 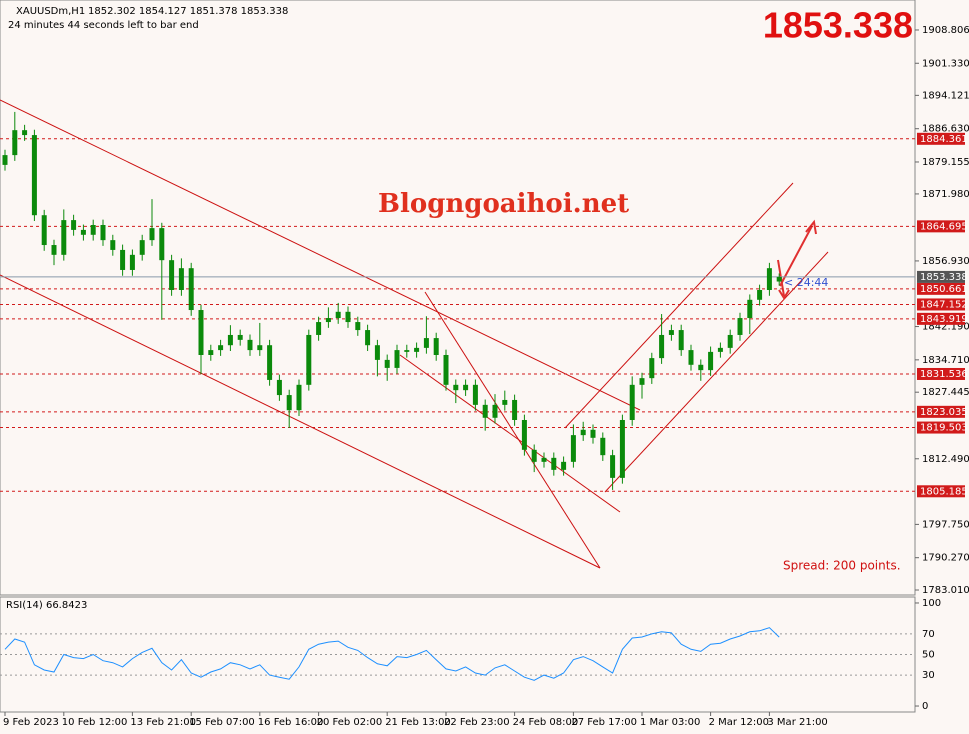 I want to click on y-tick-label: 1901.330, so click(x=945, y=63).